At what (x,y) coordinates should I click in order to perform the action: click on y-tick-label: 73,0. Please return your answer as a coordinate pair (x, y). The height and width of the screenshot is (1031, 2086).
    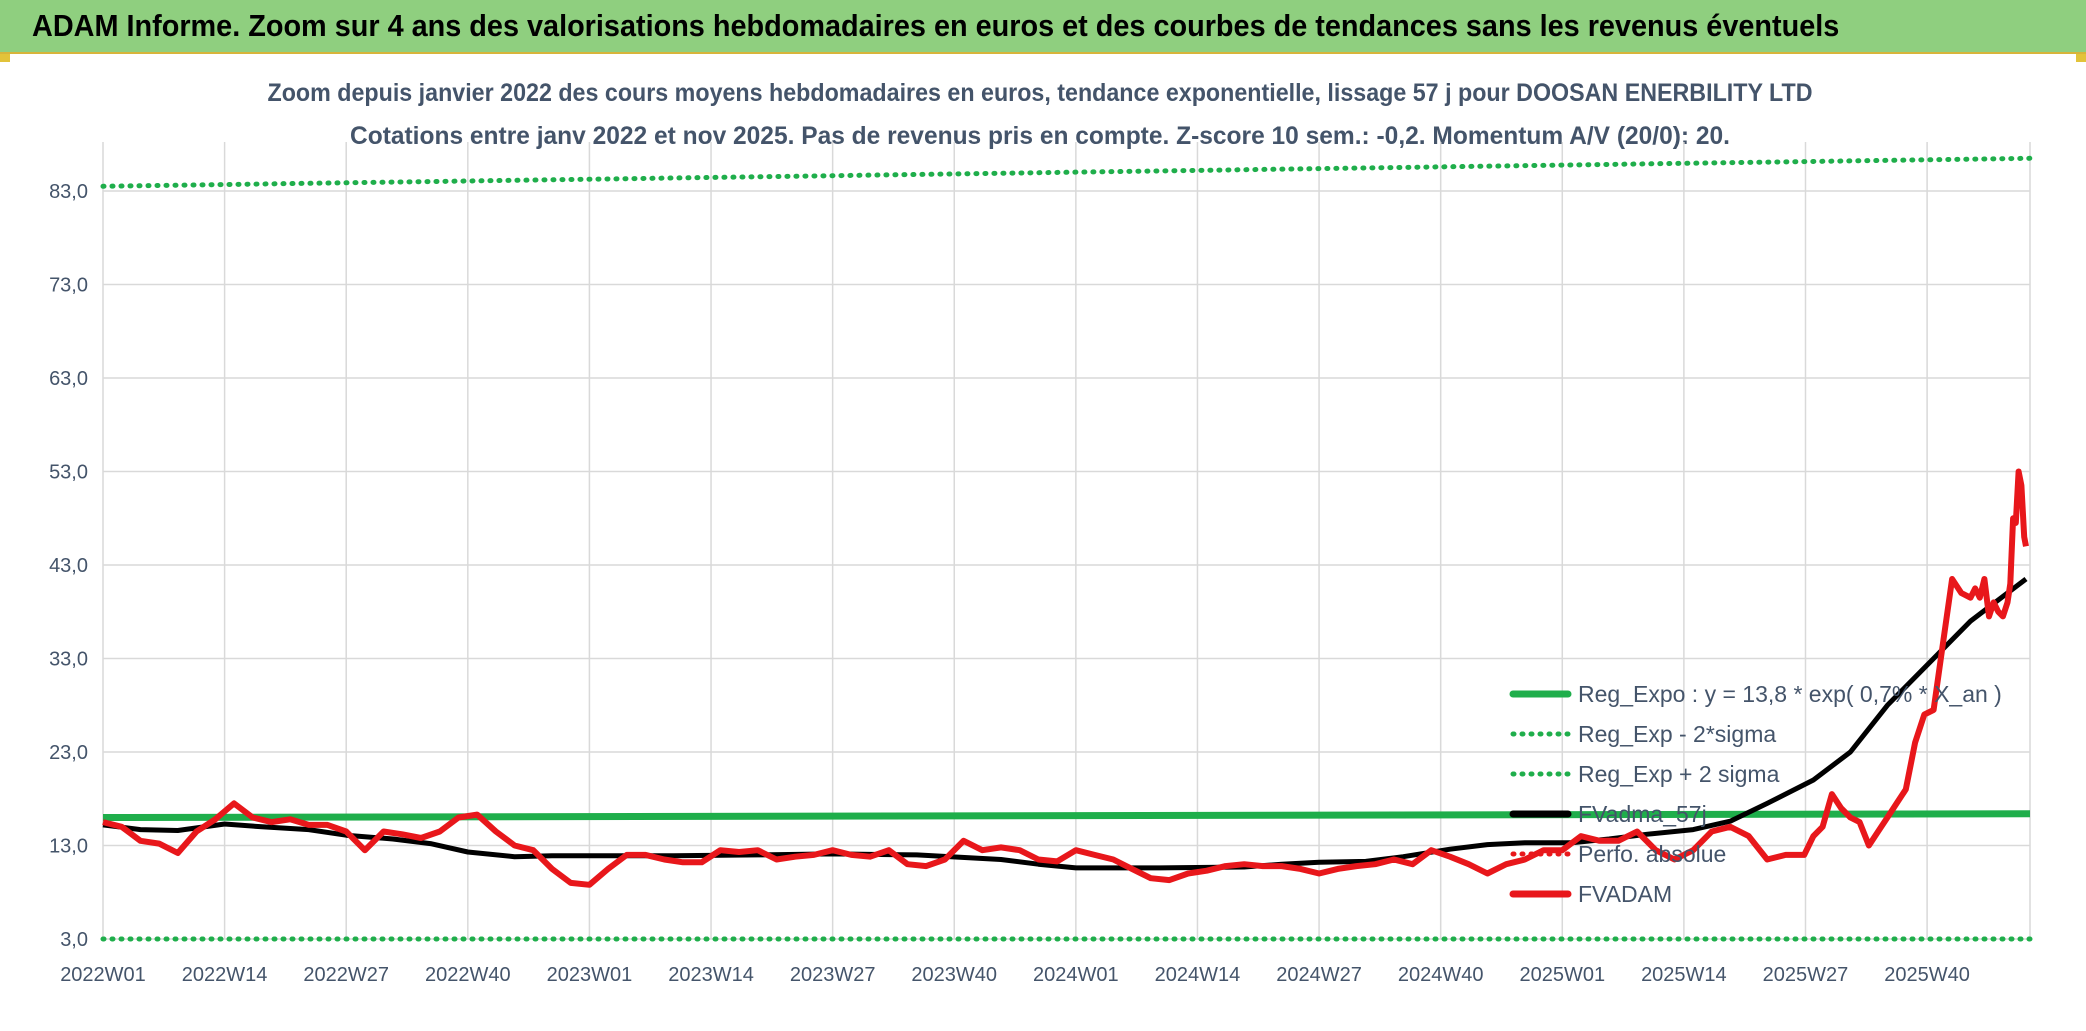
    Looking at the image, I should click on (68, 286).